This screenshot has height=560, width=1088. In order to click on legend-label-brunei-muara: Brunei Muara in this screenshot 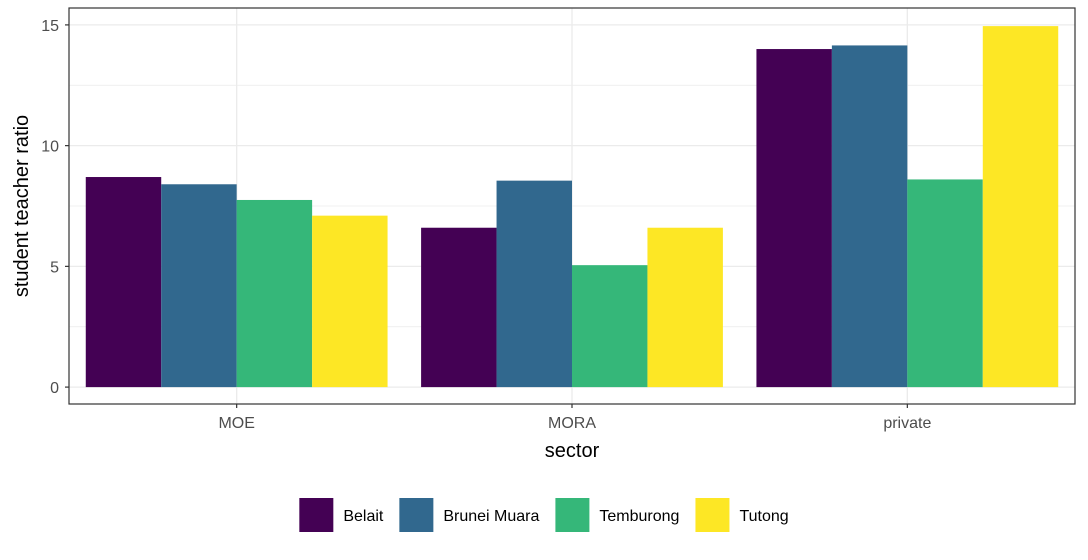, I will do `click(491, 516)`.